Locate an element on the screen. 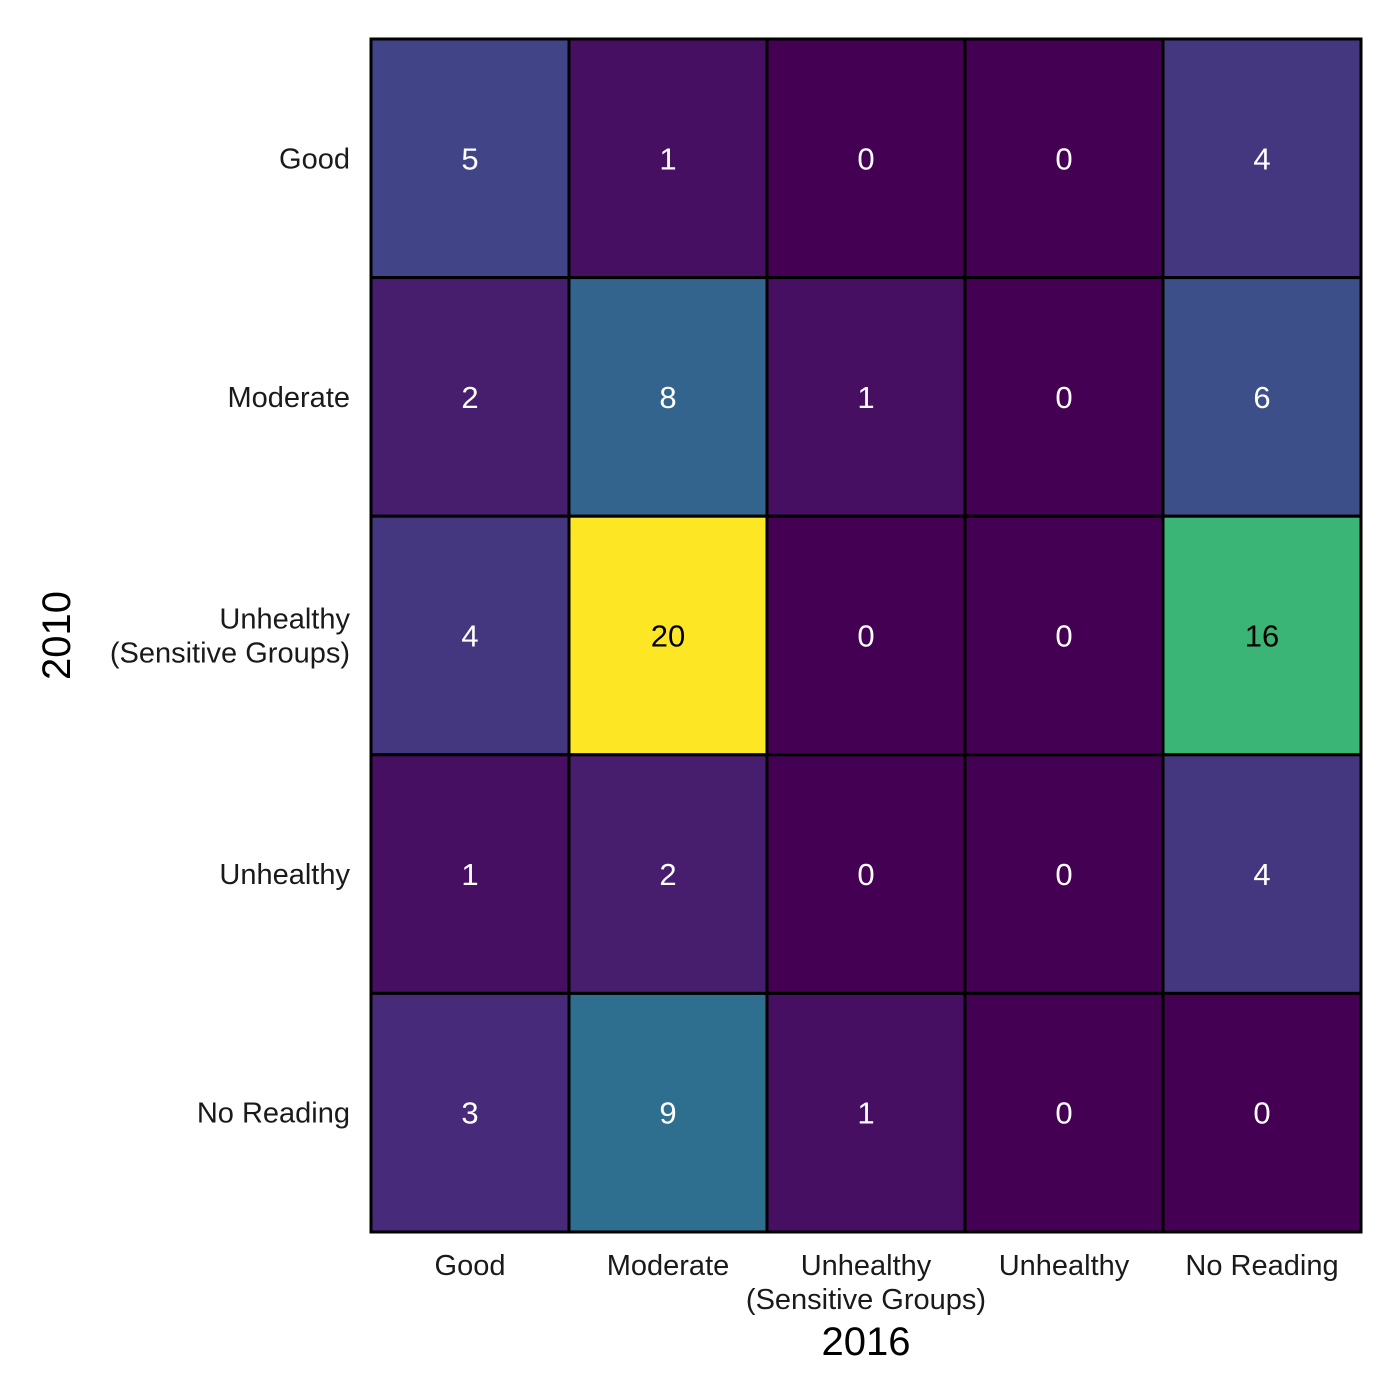  y-tick-label-2: Unhealthy (Sensitive Groups) is located at coordinates (230, 637).